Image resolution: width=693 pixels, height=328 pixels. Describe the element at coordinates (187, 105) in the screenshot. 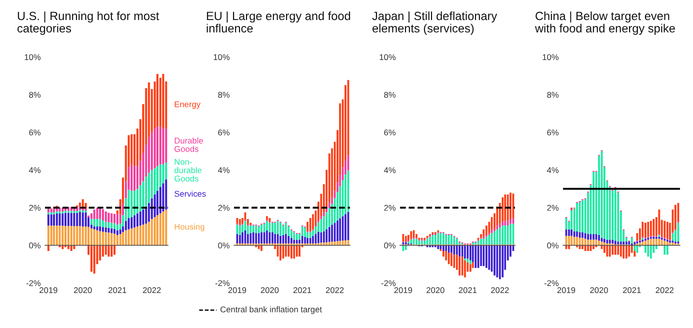

I see `series-label: Energy` at that location.